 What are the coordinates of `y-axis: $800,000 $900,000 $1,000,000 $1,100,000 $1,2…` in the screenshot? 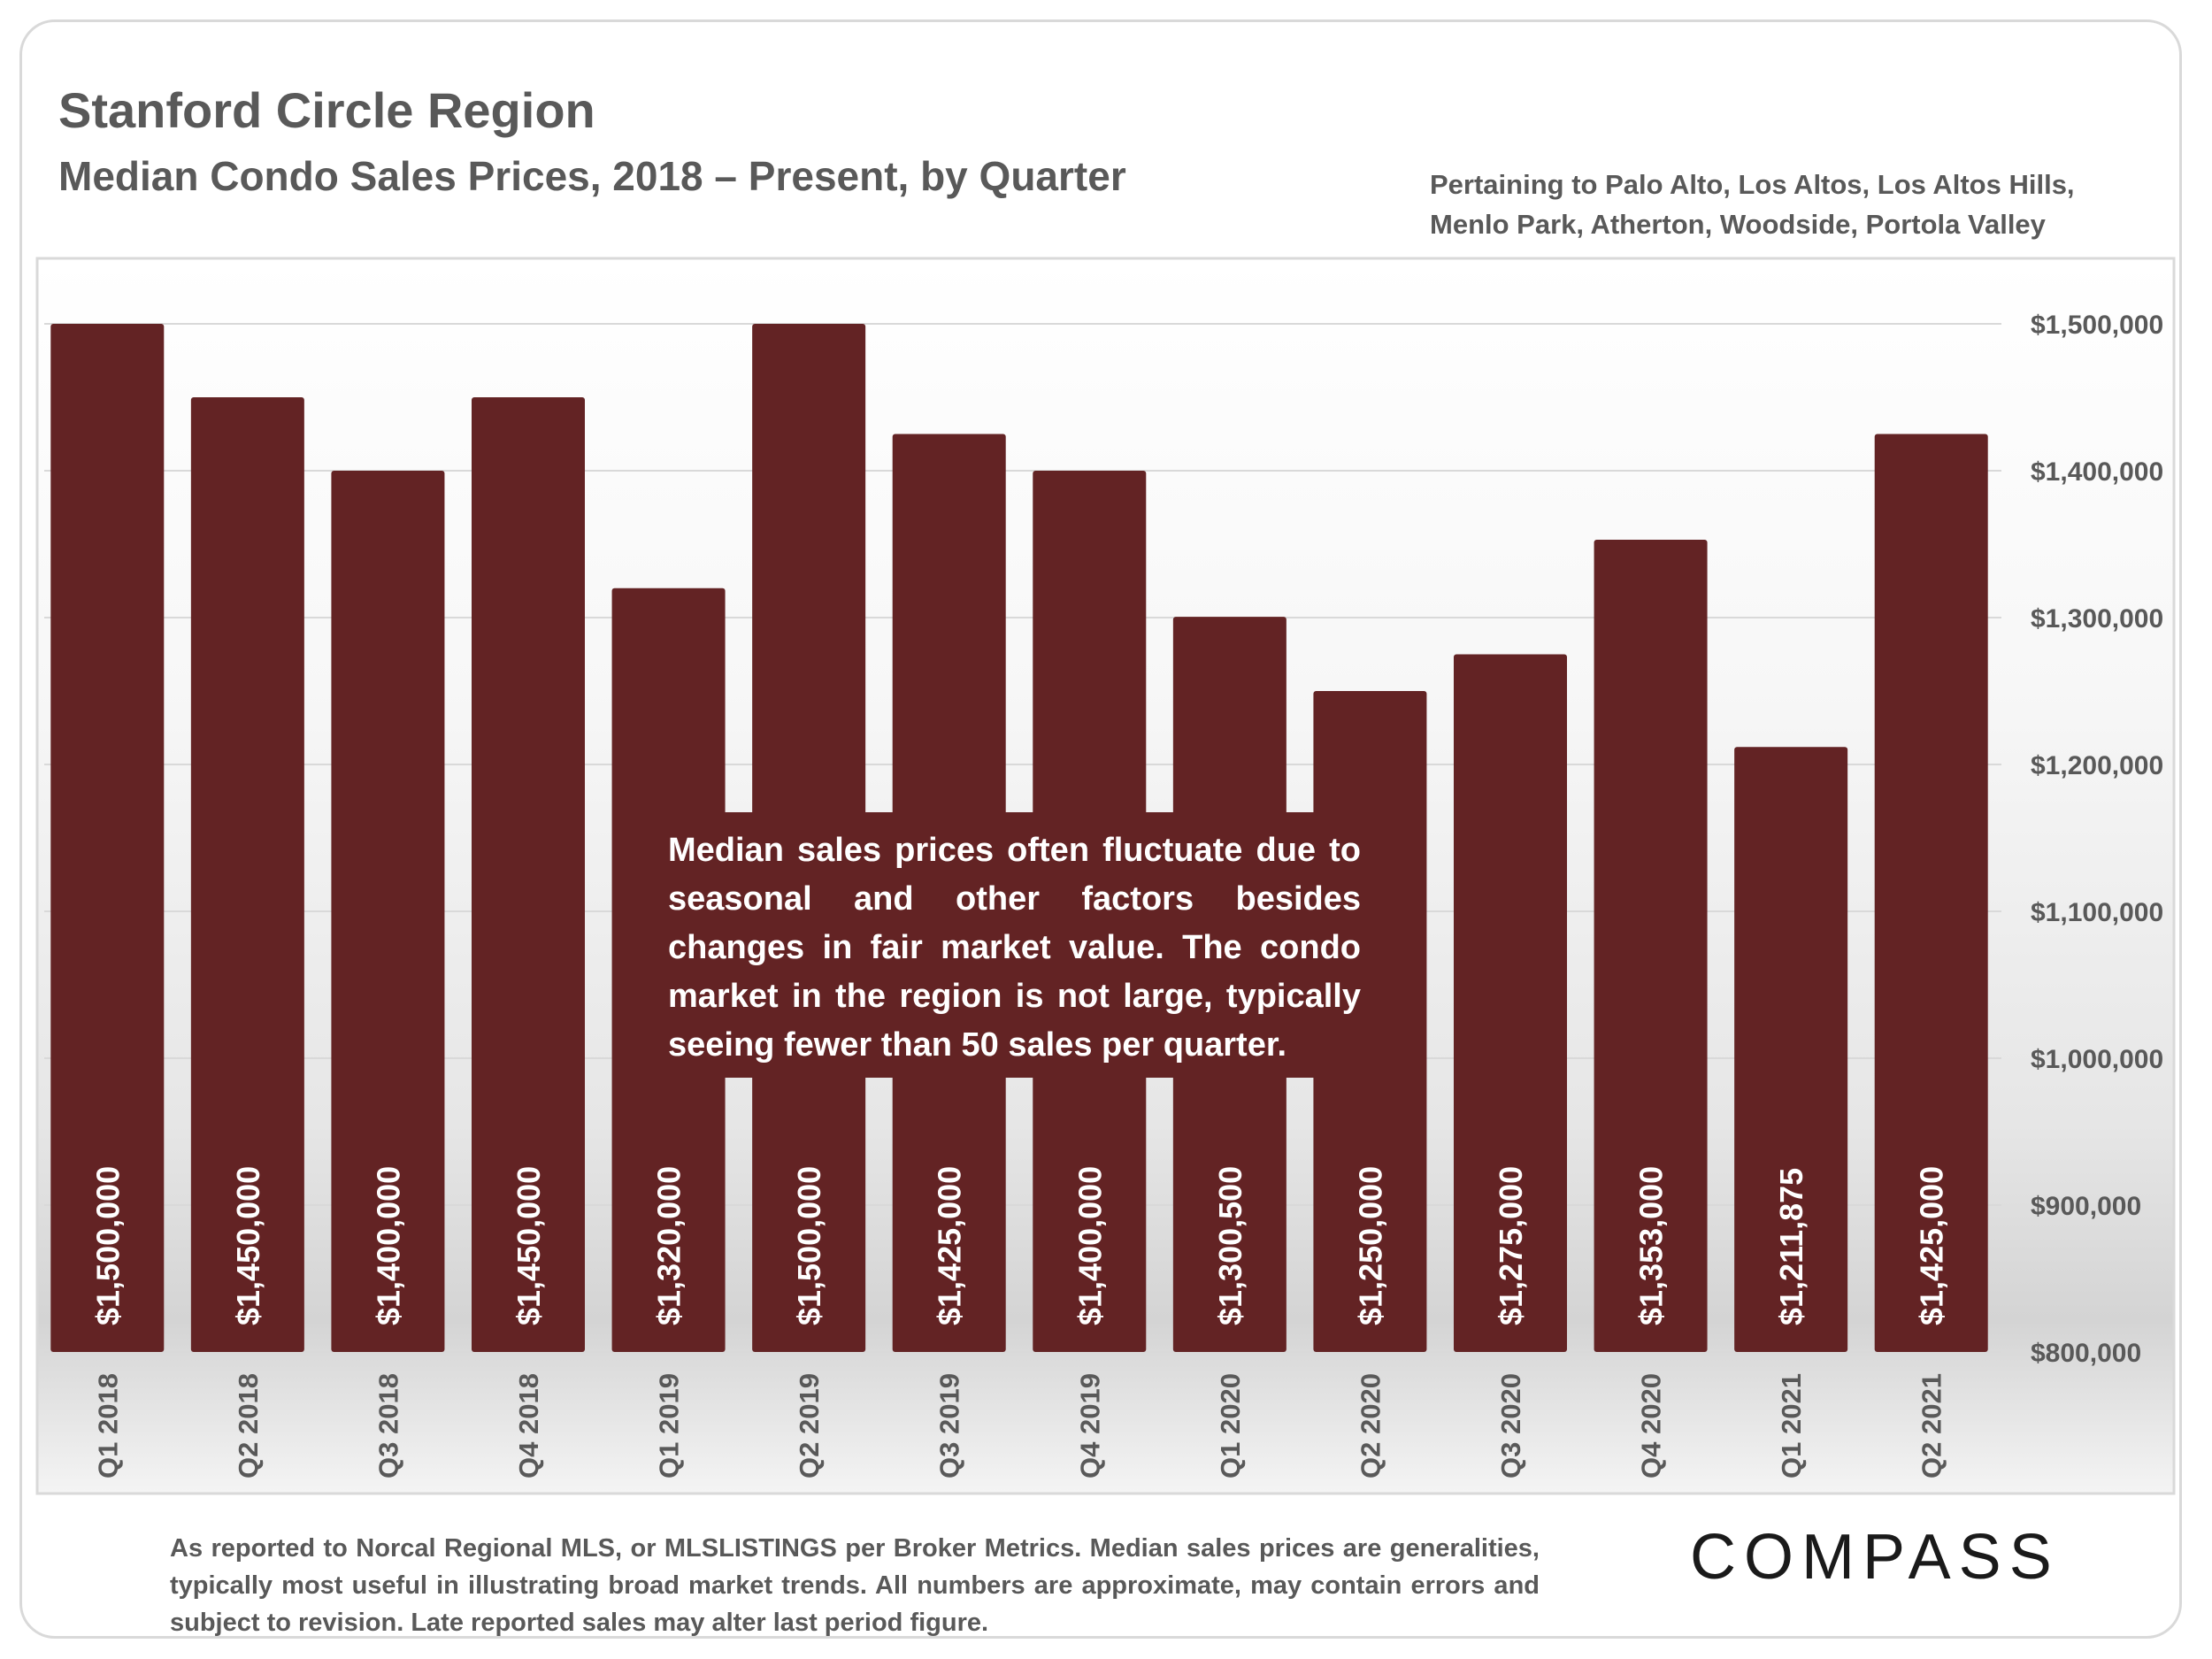 It's located at (2097, 840).